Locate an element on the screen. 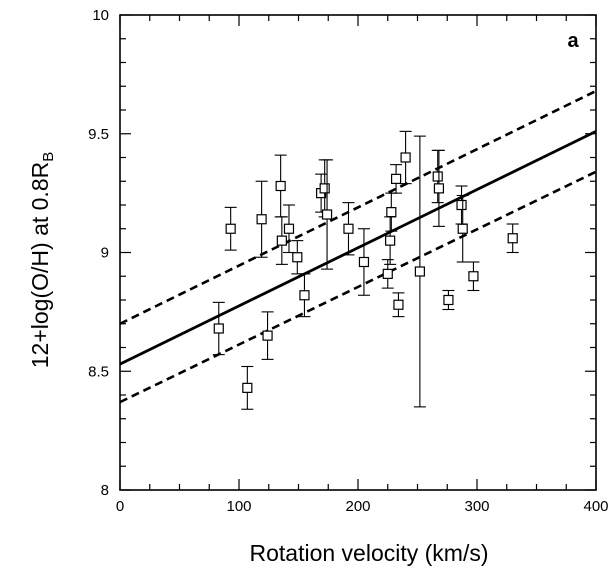 The image size is (616, 576). y-tick-label: 9 is located at coordinates (105, 253).